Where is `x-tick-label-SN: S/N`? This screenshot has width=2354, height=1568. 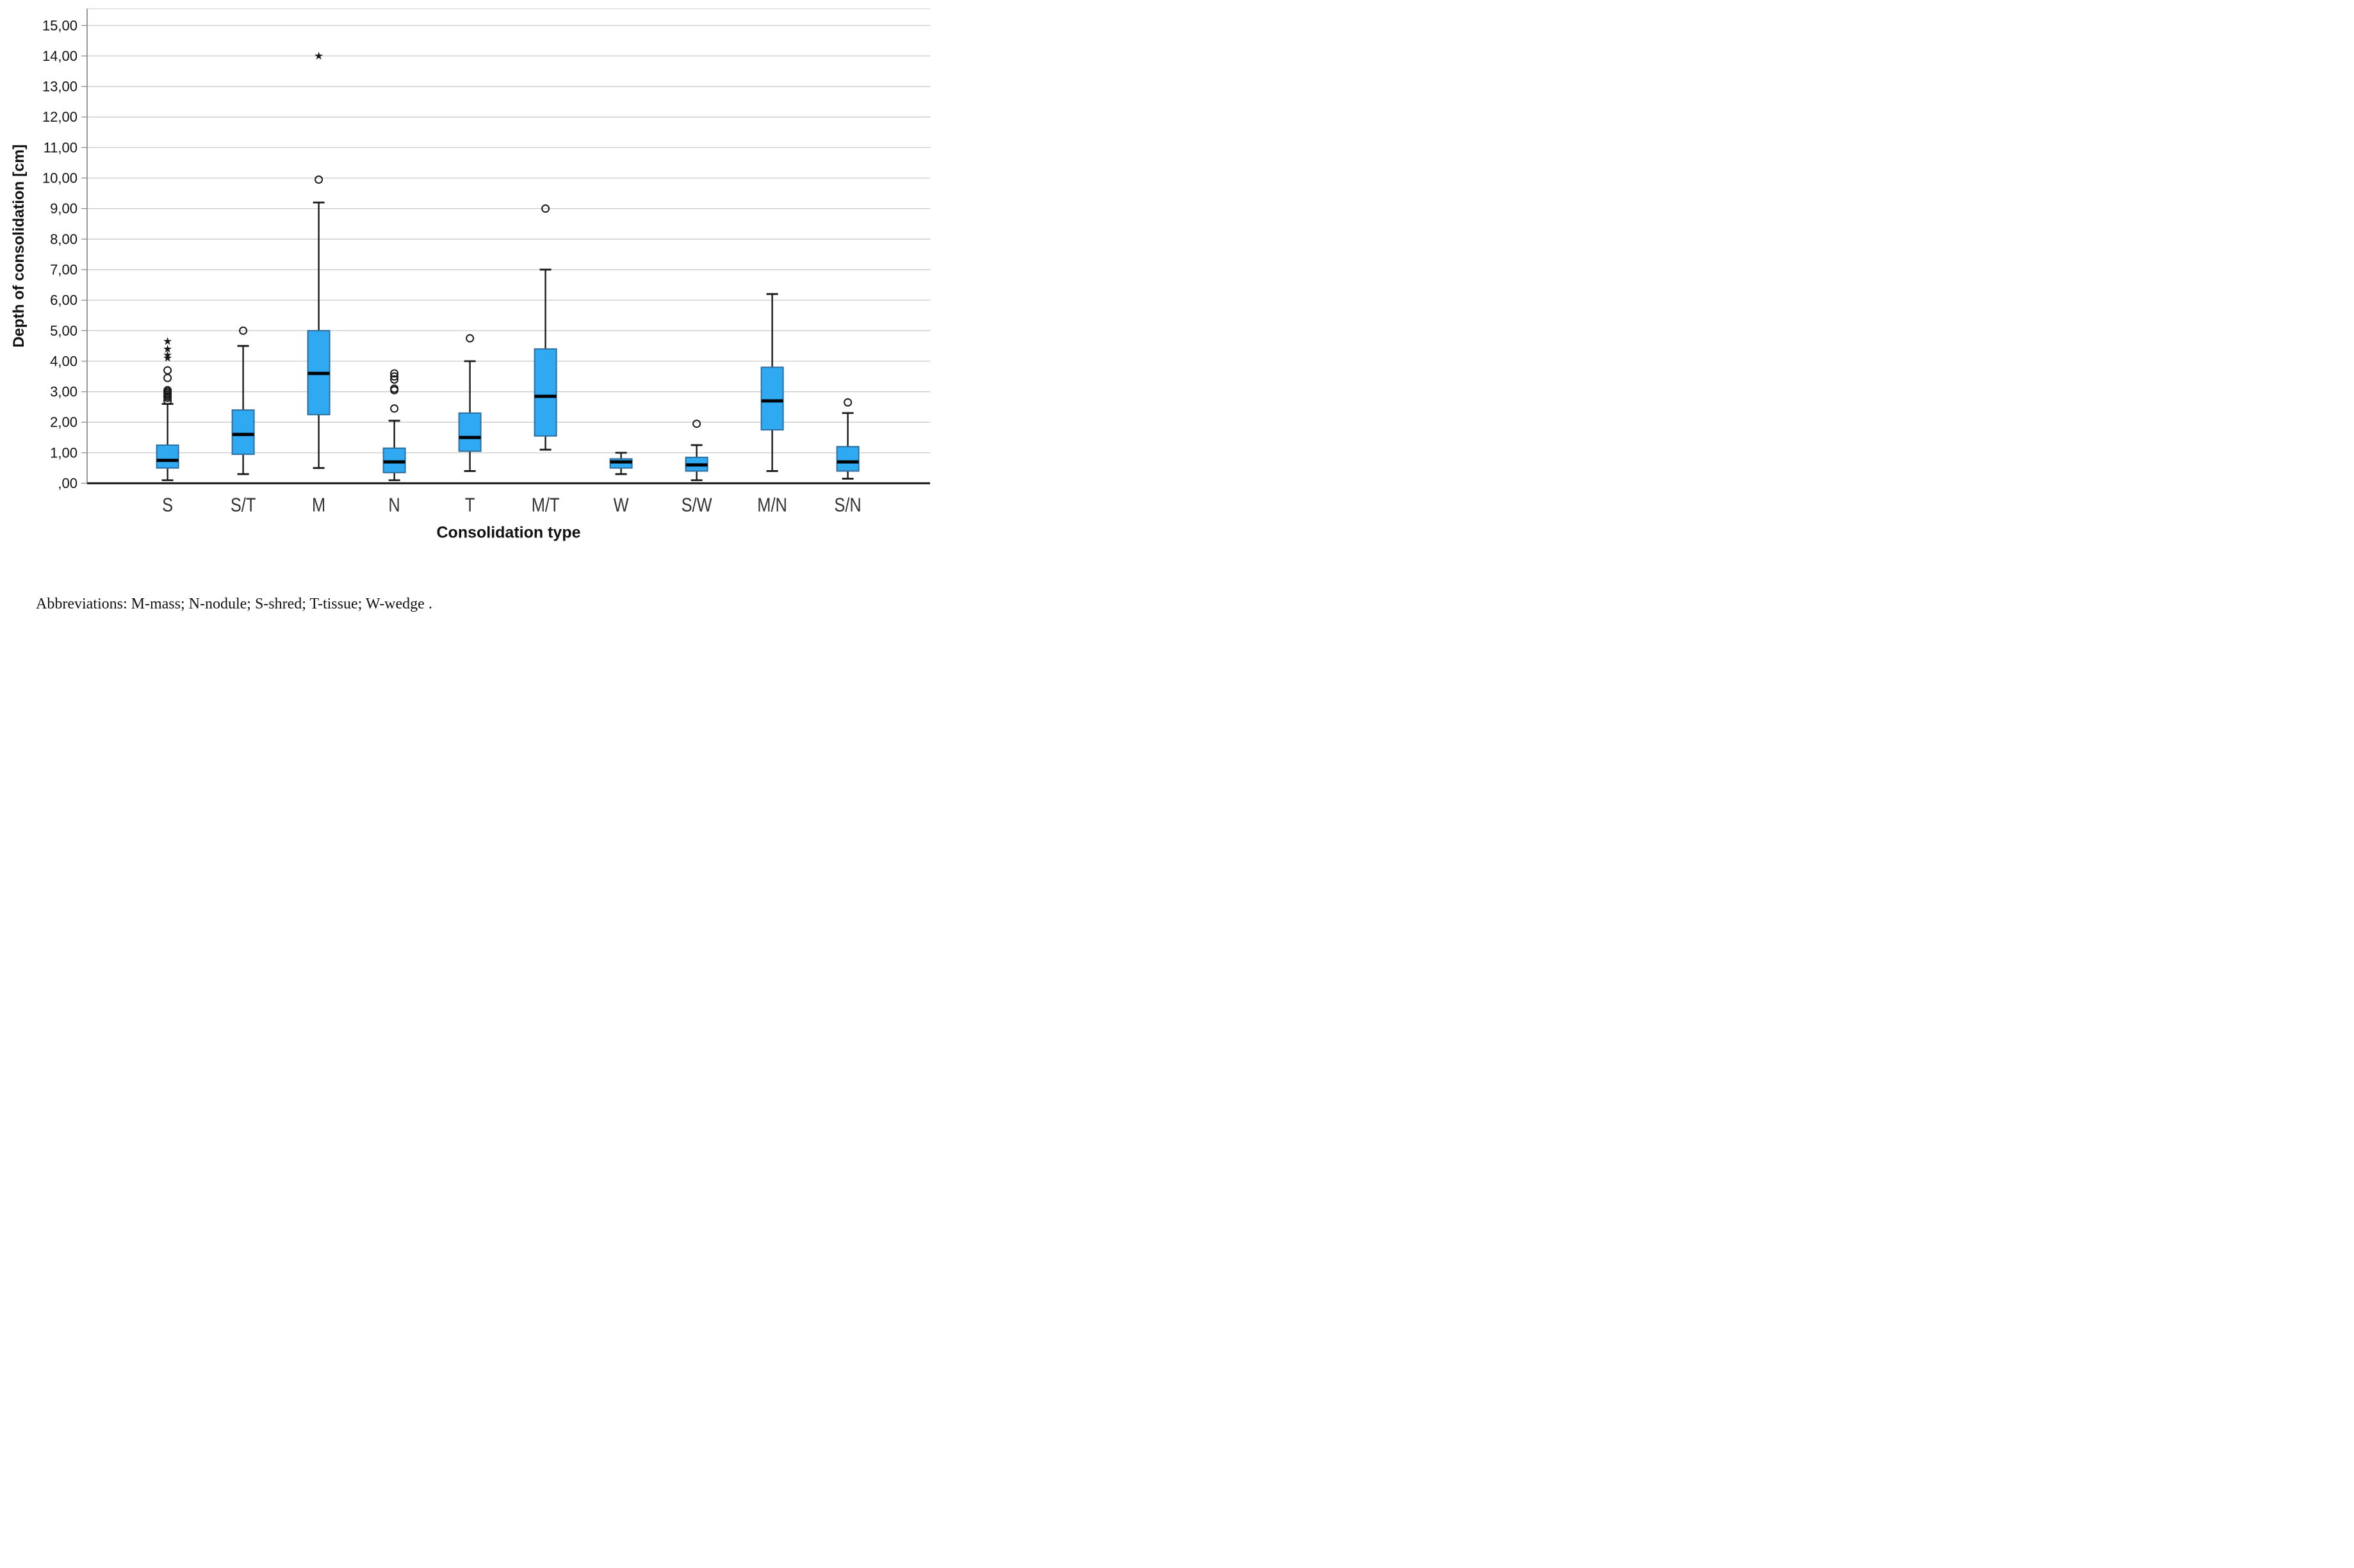 x-tick-label-SN: S/N is located at coordinates (847, 505).